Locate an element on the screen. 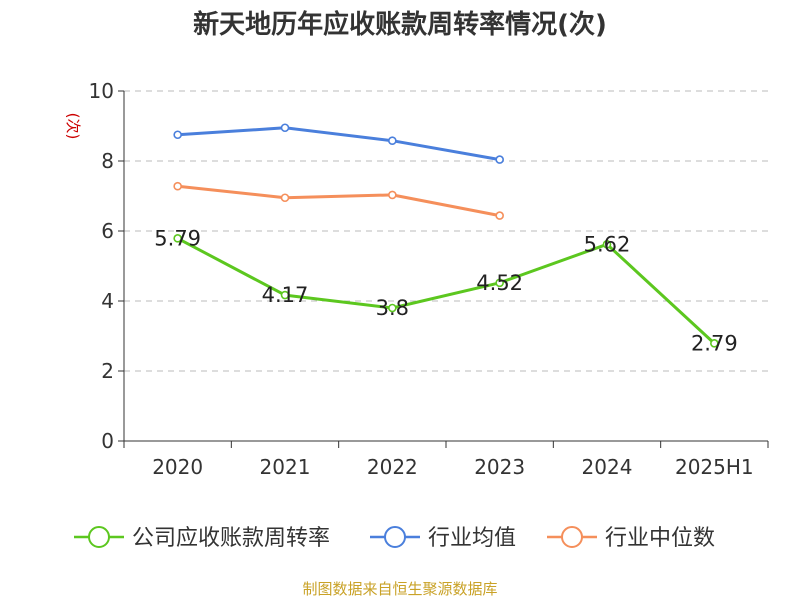 This screenshot has width=800, height=600. x-tick-label-3: 2023 is located at coordinates (499, 467).